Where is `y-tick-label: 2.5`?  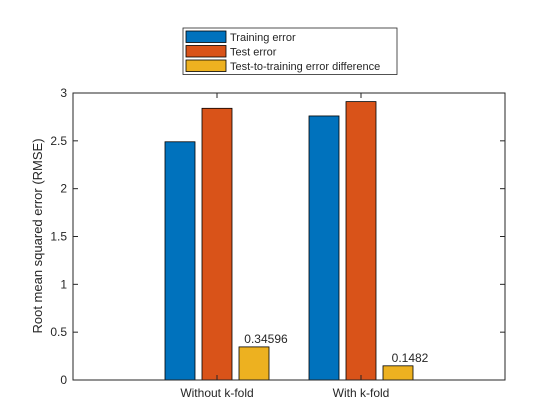
y-tick-label: 2.5 is located at coordinates (58, 141).